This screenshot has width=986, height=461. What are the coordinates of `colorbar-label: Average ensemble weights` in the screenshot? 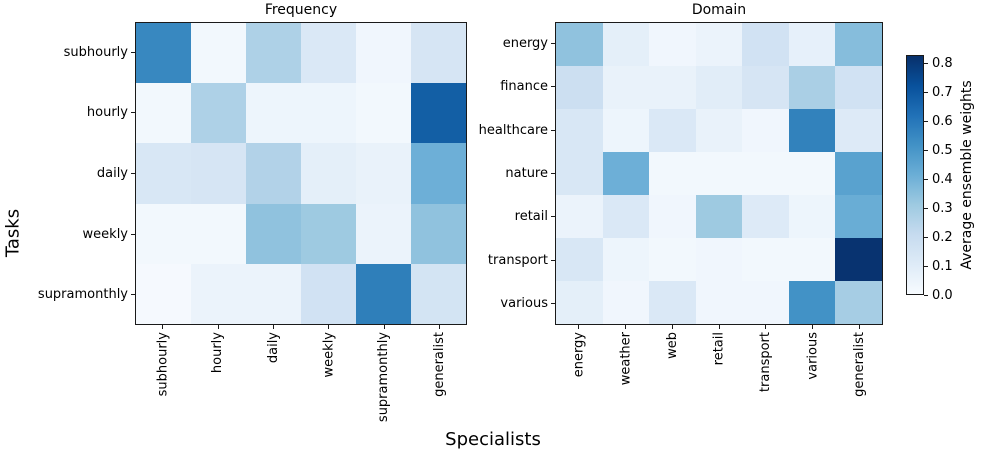 It's located at (967, 175).